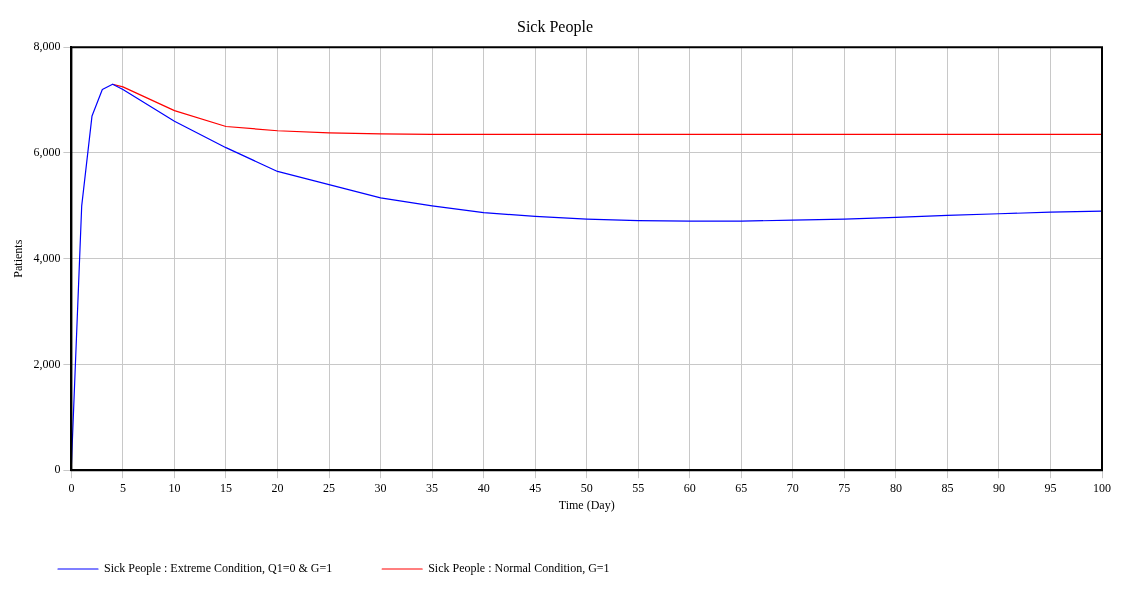  What do you see at coordinates (218, 568) in the screenshot?
I see `legend-label: Sick People : Extreme Condition, Q1=0 & G=1` at bounding box center [218, 568].